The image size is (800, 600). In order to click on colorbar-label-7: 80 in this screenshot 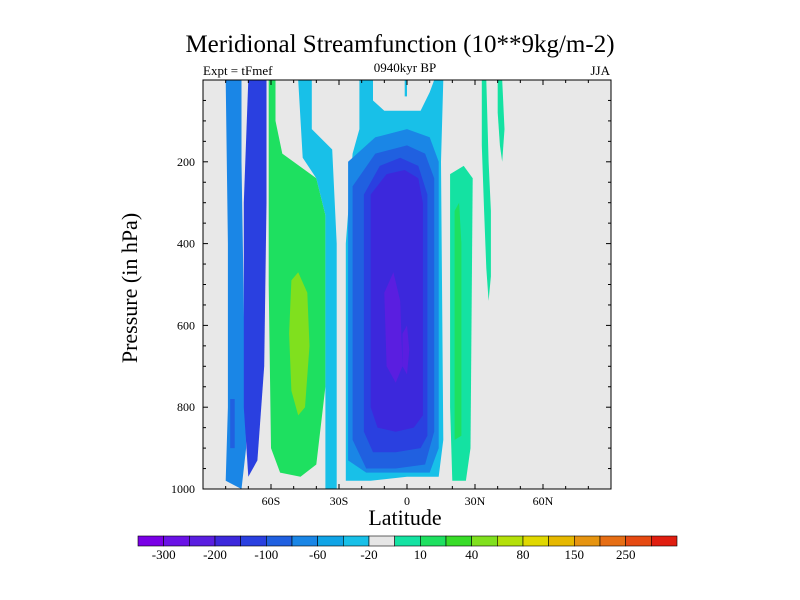, I will do `click(523, 554)`.